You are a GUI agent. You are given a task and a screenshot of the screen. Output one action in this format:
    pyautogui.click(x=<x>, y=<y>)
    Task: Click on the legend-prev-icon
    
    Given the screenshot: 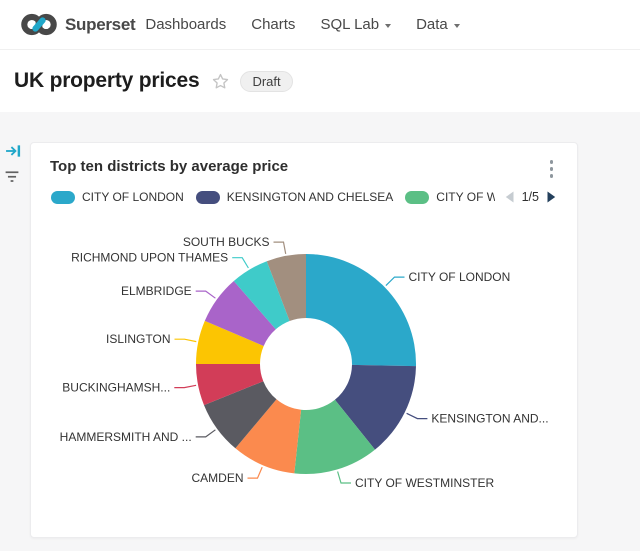 What is the action you would take?
    pyautogui.click(x=509, y=197)
    